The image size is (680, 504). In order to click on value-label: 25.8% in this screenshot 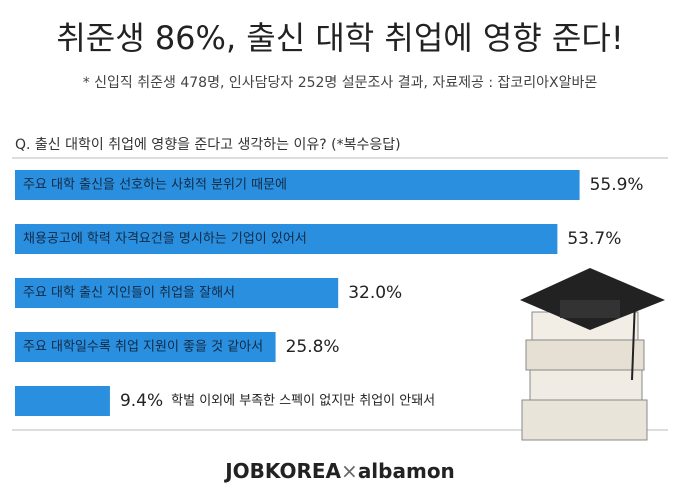, I will do `click(313, 347)`.